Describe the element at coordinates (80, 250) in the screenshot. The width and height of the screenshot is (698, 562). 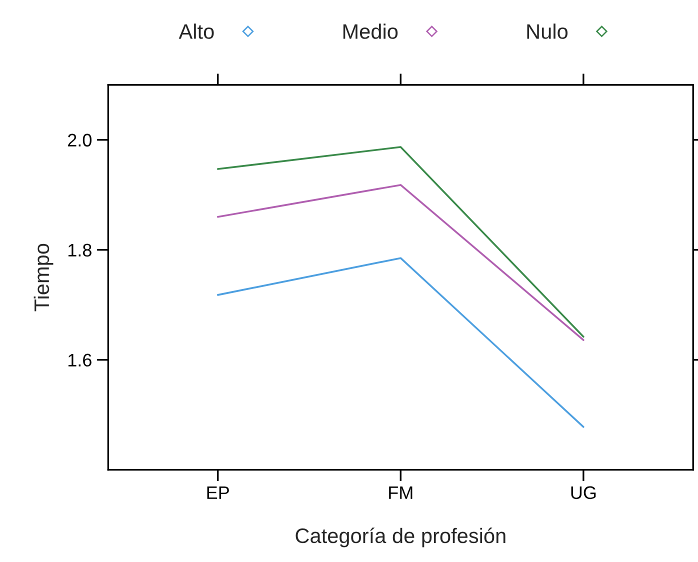
I see `y-tick-label: 1.8` at that location.